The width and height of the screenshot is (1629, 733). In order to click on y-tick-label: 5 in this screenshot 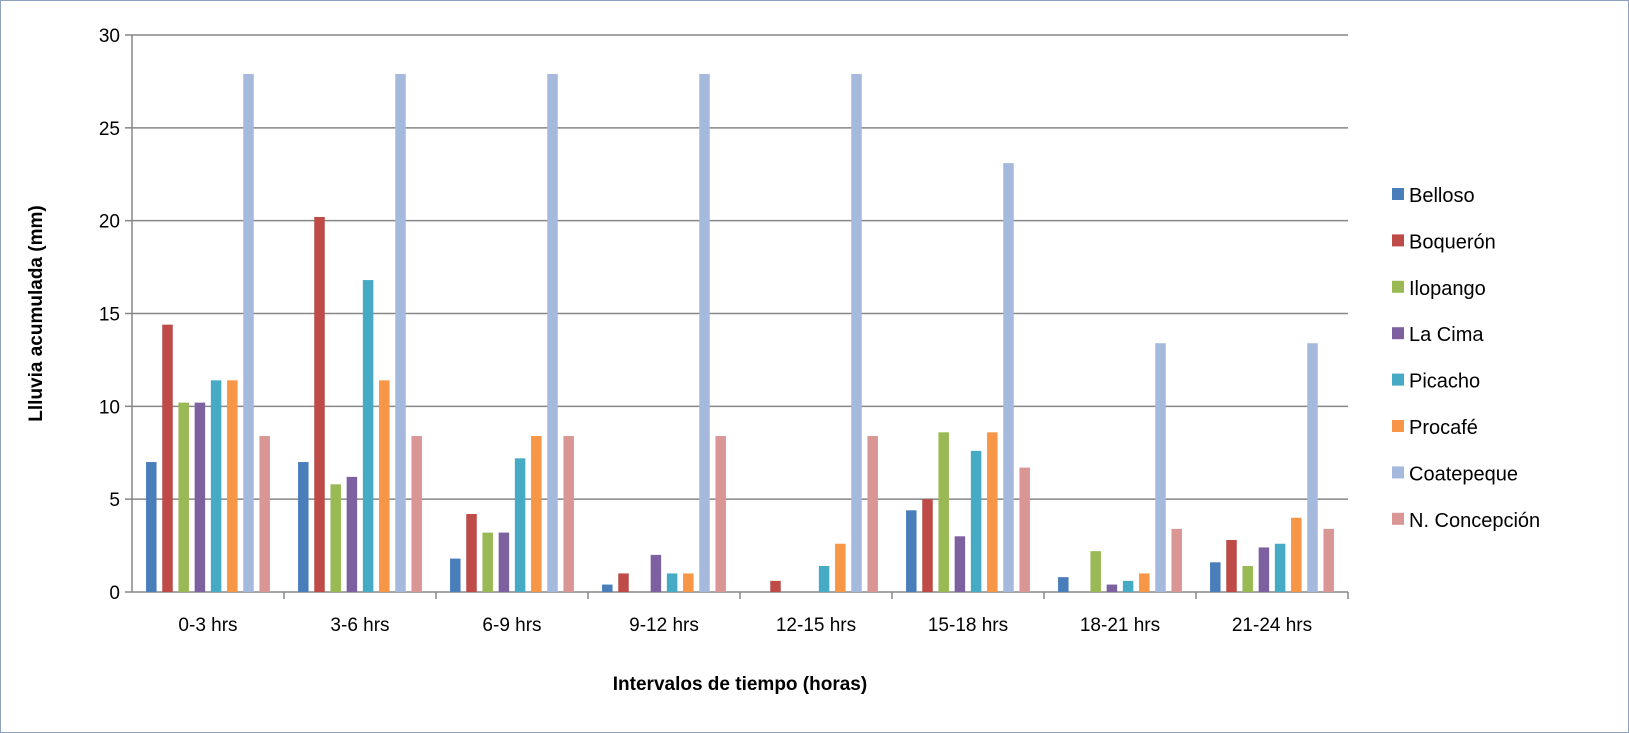, I will do `click(114, 500)`.